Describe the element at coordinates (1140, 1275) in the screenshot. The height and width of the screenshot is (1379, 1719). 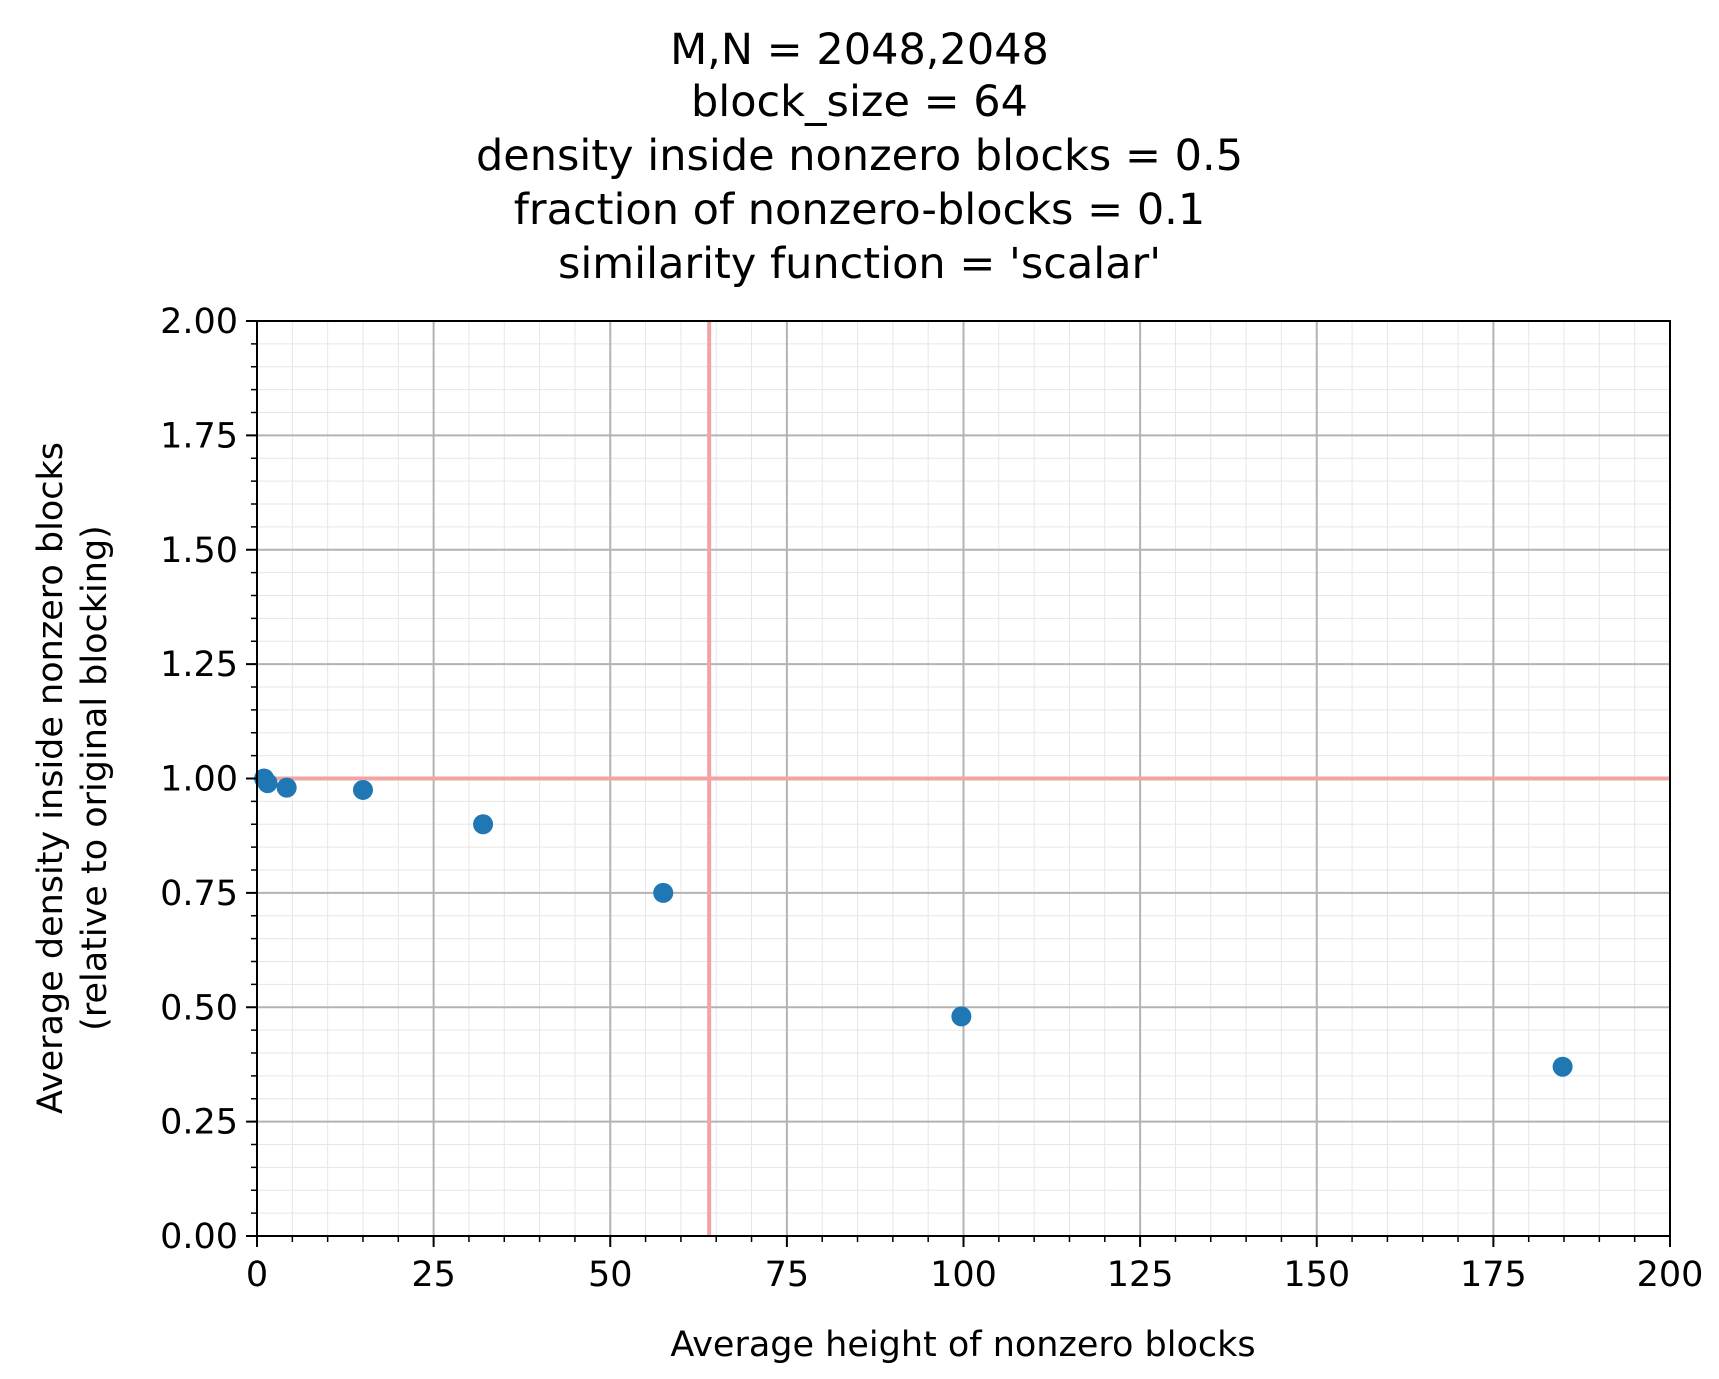
I see `x-tick-label: 125` at that location.